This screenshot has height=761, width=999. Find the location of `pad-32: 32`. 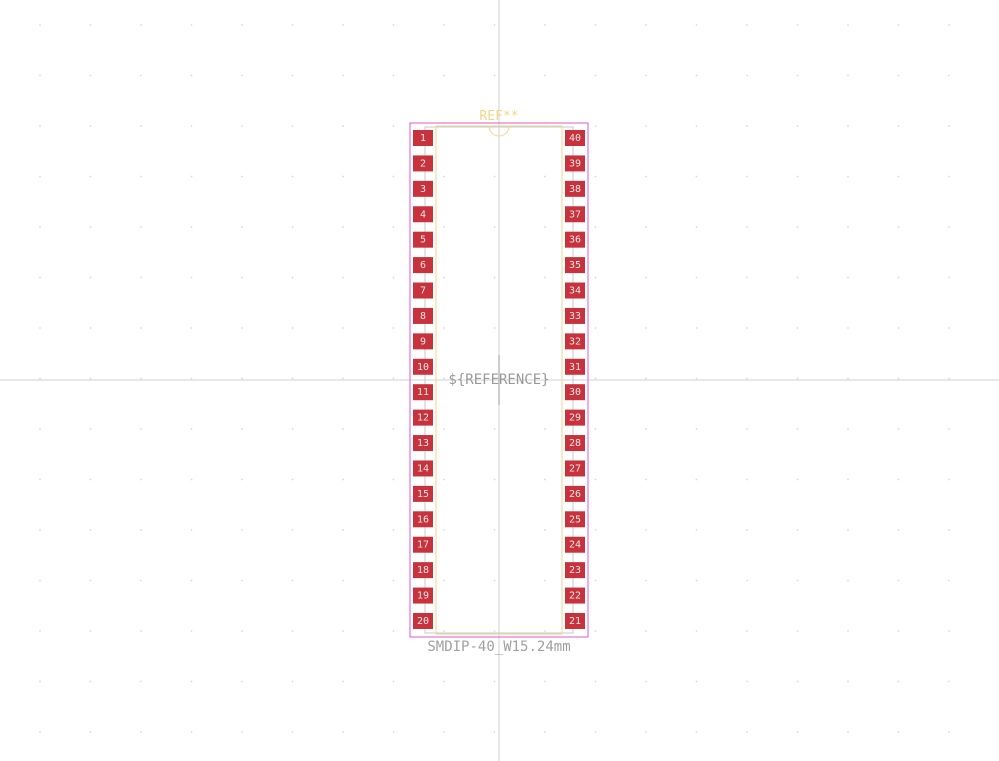

pad-32: 32 is located at coordinates (575, 341).